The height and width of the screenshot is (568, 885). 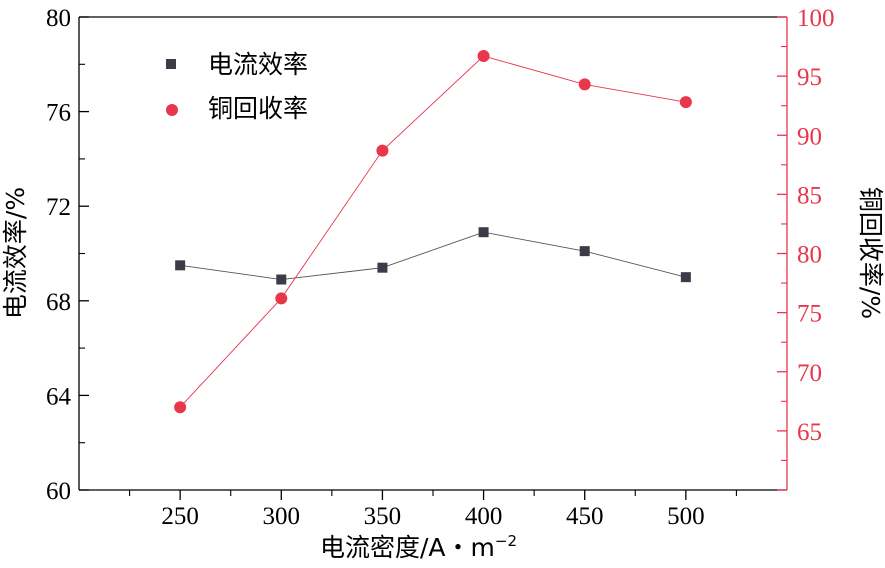 What do you see at coordinates (237, 86) in the screenshot?
I see `legend: 电流效率 铜回收率` at bounding box center [237, 86].